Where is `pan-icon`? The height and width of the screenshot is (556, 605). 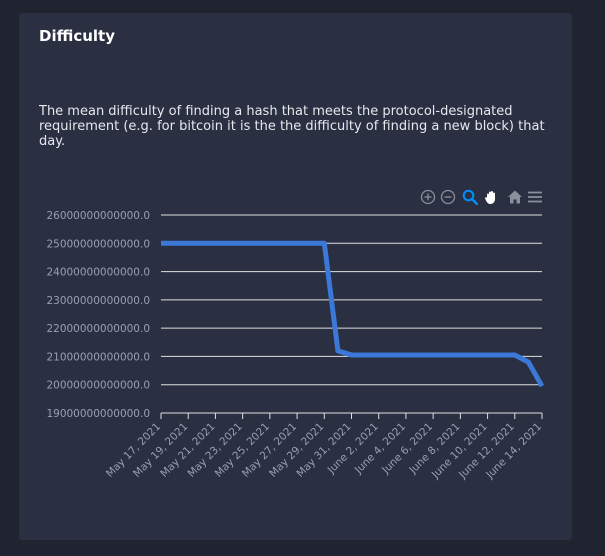
pan-icon is located at coordinates (491, 197).